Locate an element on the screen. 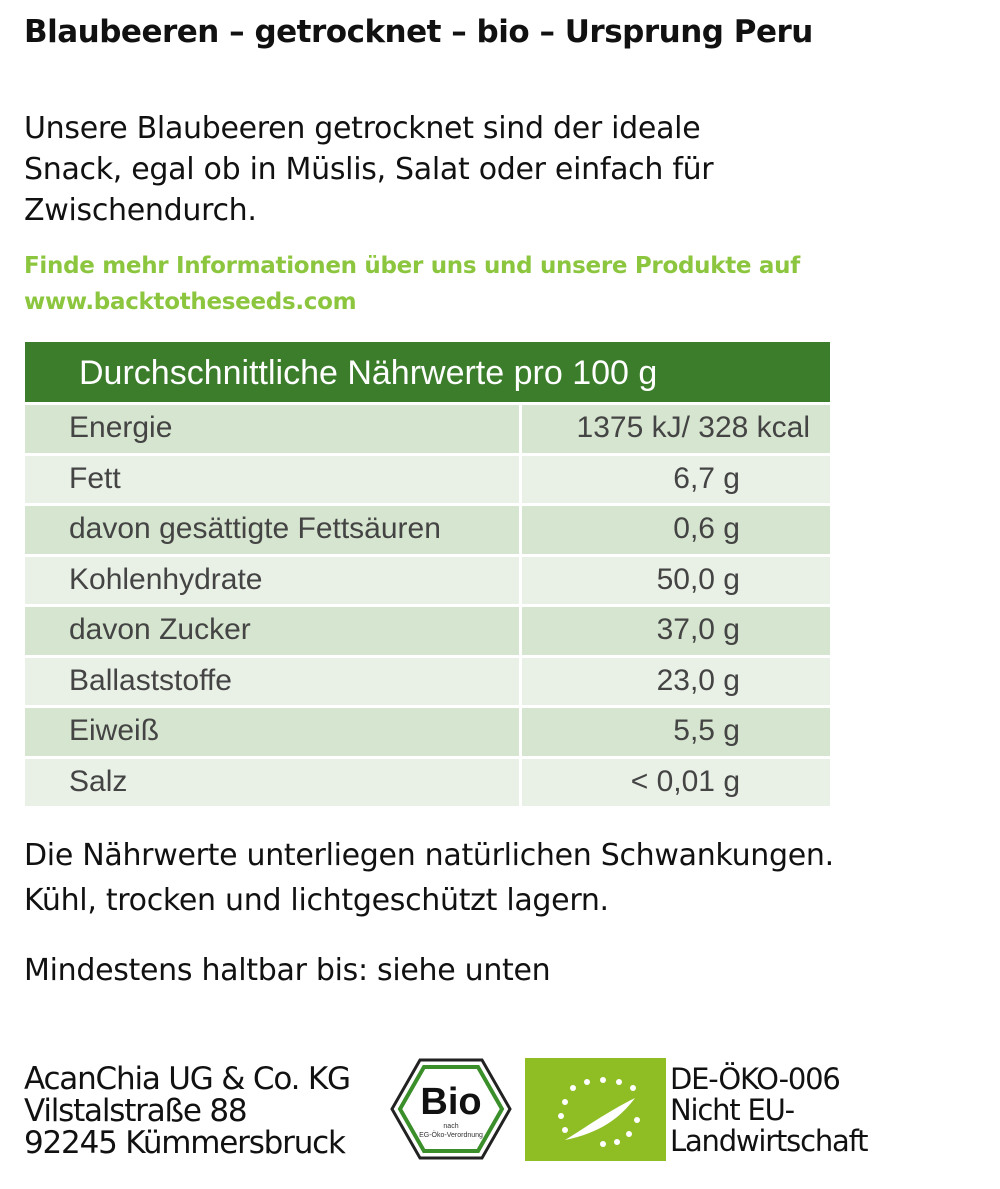 Image resolution: width=1000 pixels, height=1189 pixels. hexagon-inner is located at coordinates (451, 1109).